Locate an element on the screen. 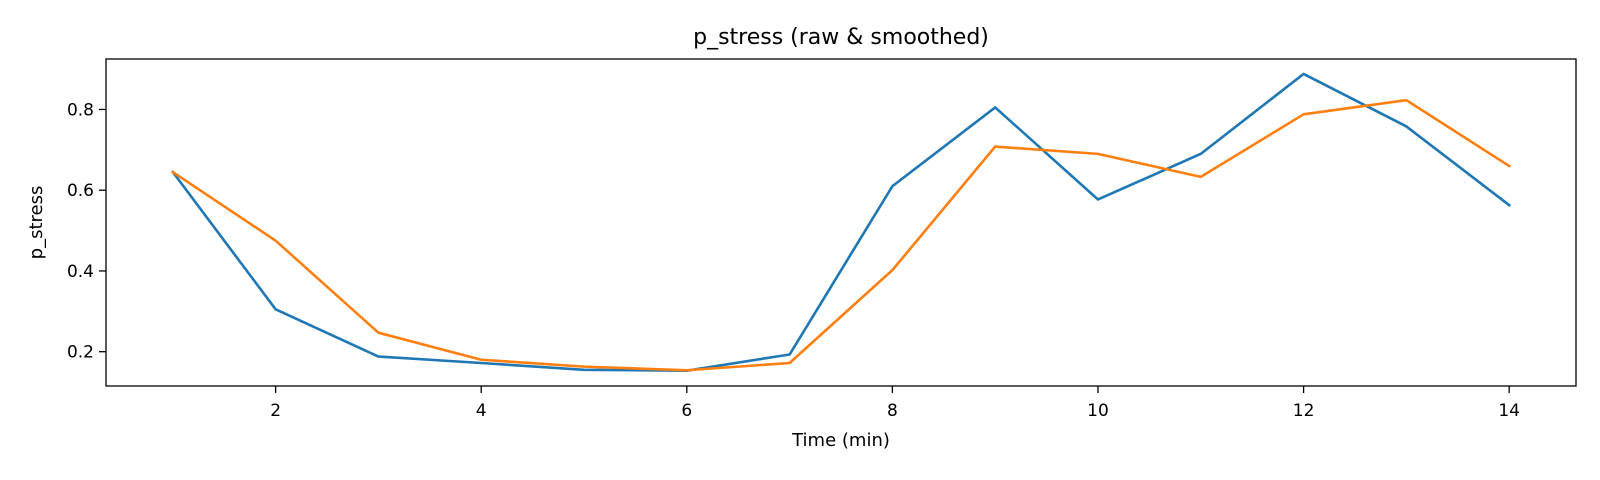 The width and height of the screenshot is (1600, 480). x-axis-title: Time (min) is located at coordinates (840, 440).